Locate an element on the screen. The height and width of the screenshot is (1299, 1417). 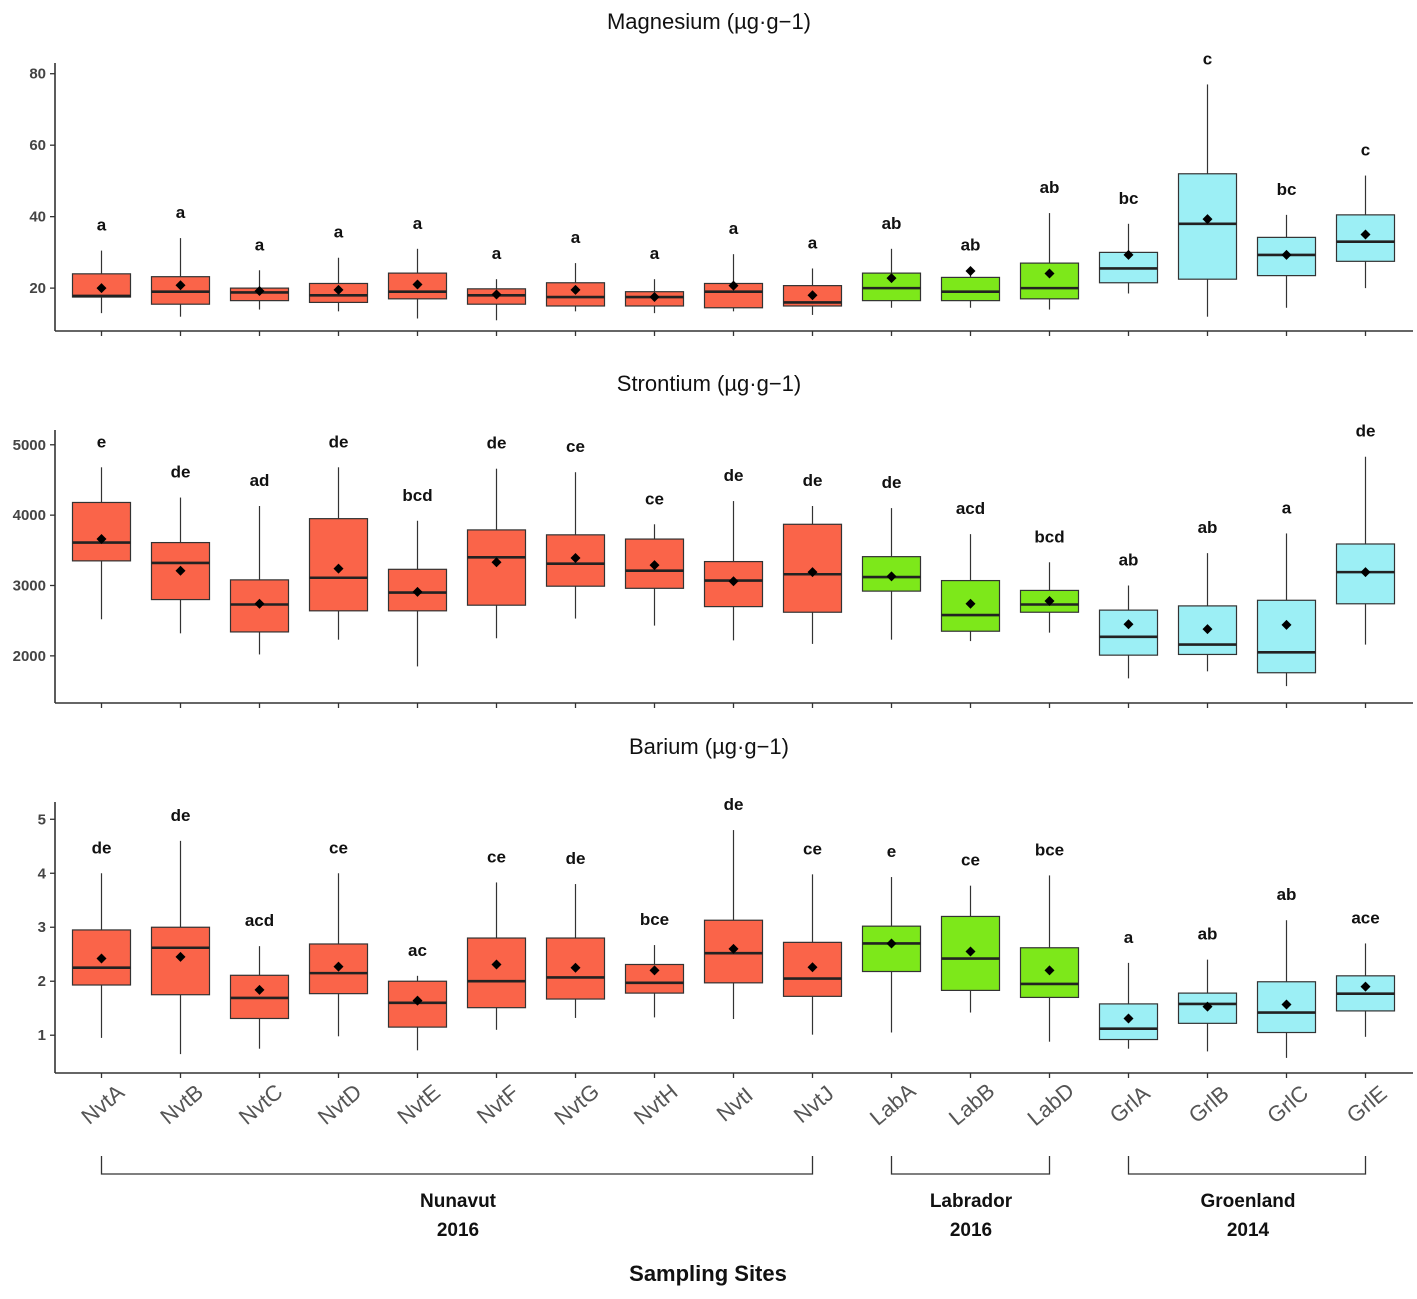
x-tick-label: GrlE is located at coordinates (1367, 1104).